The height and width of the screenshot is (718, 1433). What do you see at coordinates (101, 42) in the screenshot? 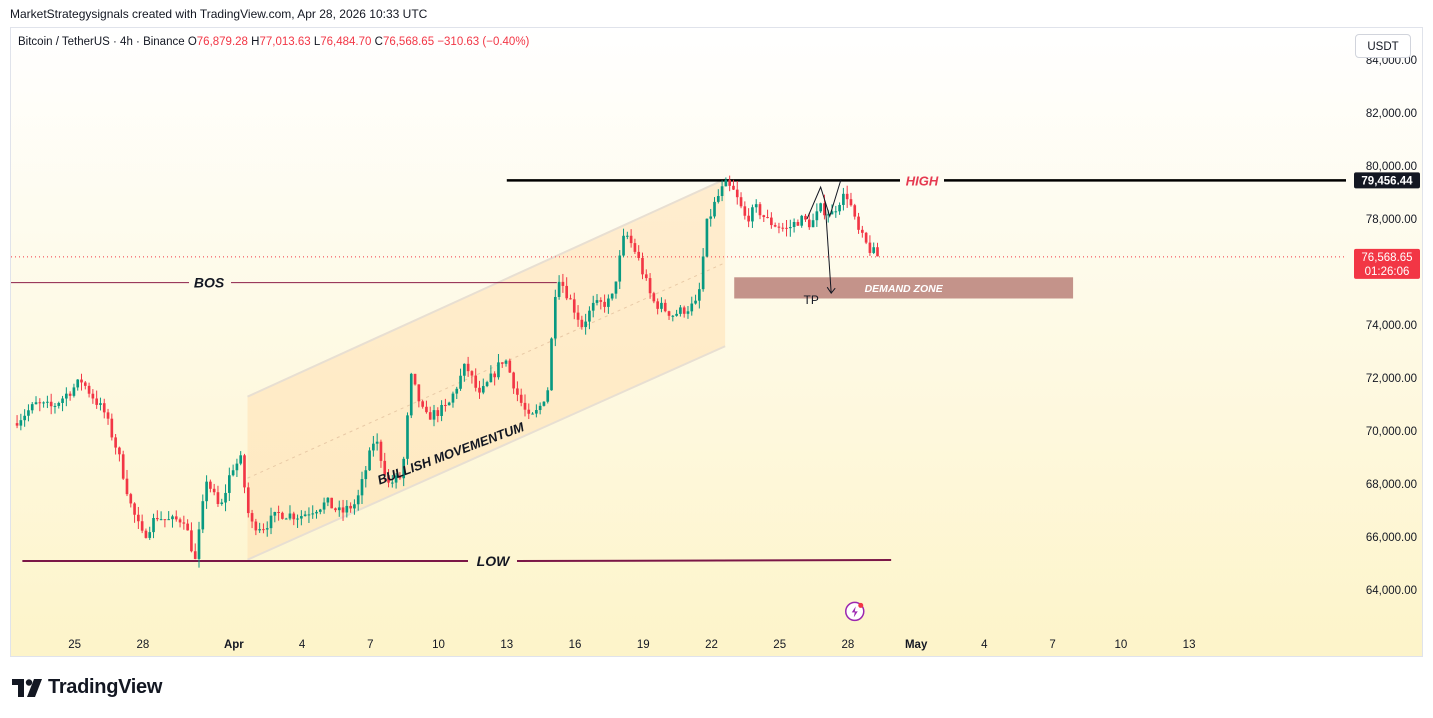
I see `symbol-name: Bitcoin / TetherUS · 4h · Binance` at bounding box center [101, 42].